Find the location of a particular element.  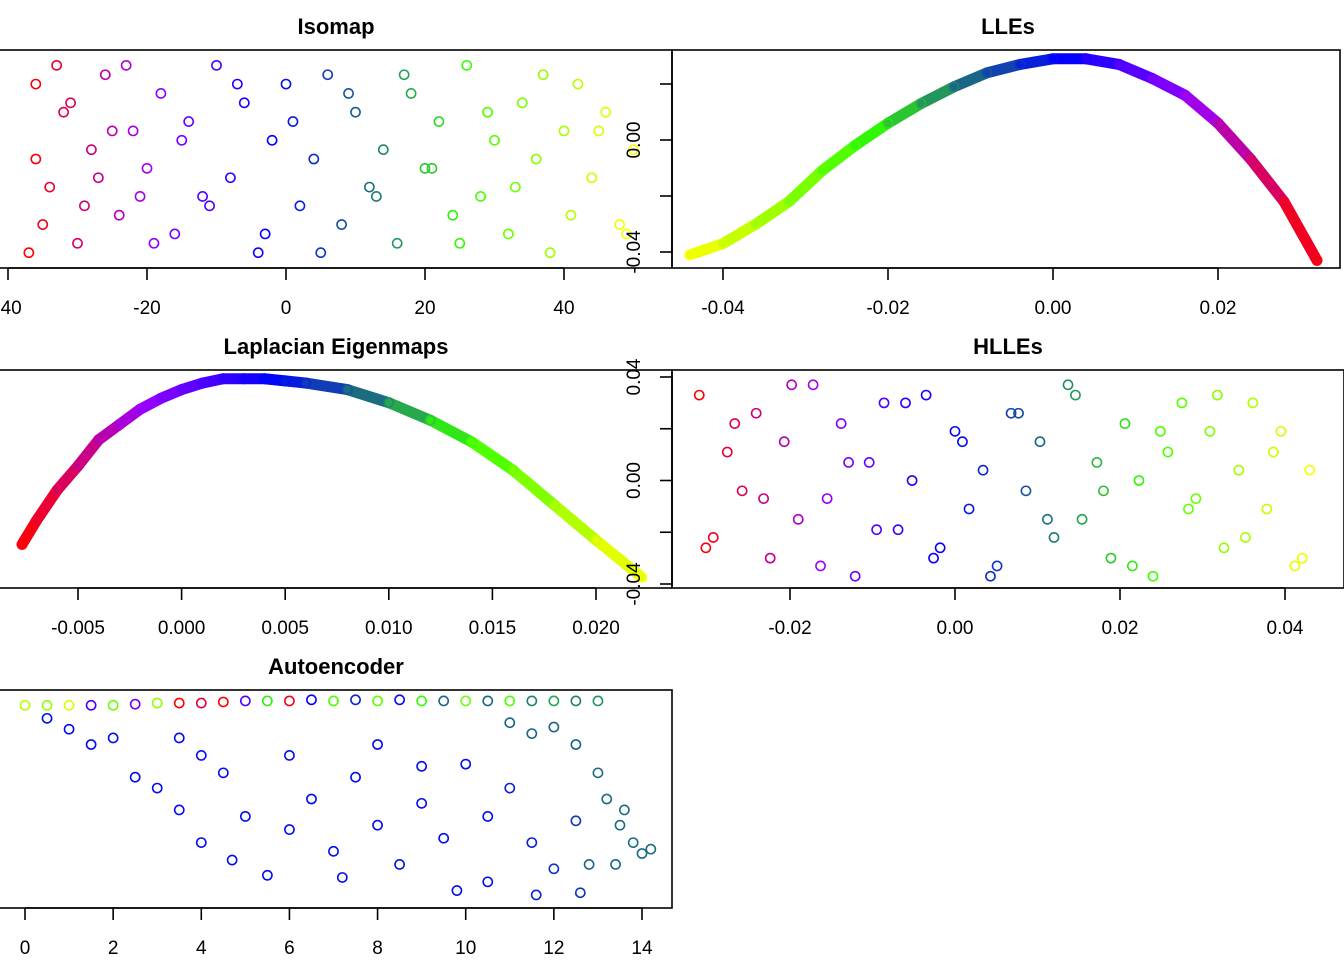

autoencoder-panel: 0 2 4 6 8 10 12 14 is located at coordinates (336, 824).